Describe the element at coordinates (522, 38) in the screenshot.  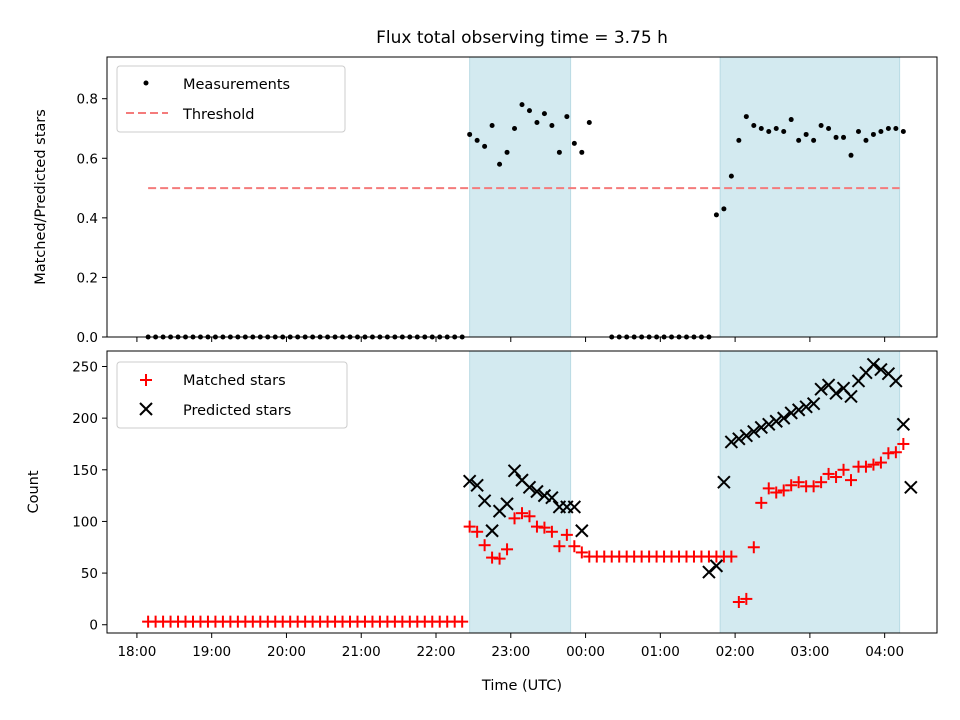
I see `chart-title: Flux total observing time = 3.75 h` at that location.